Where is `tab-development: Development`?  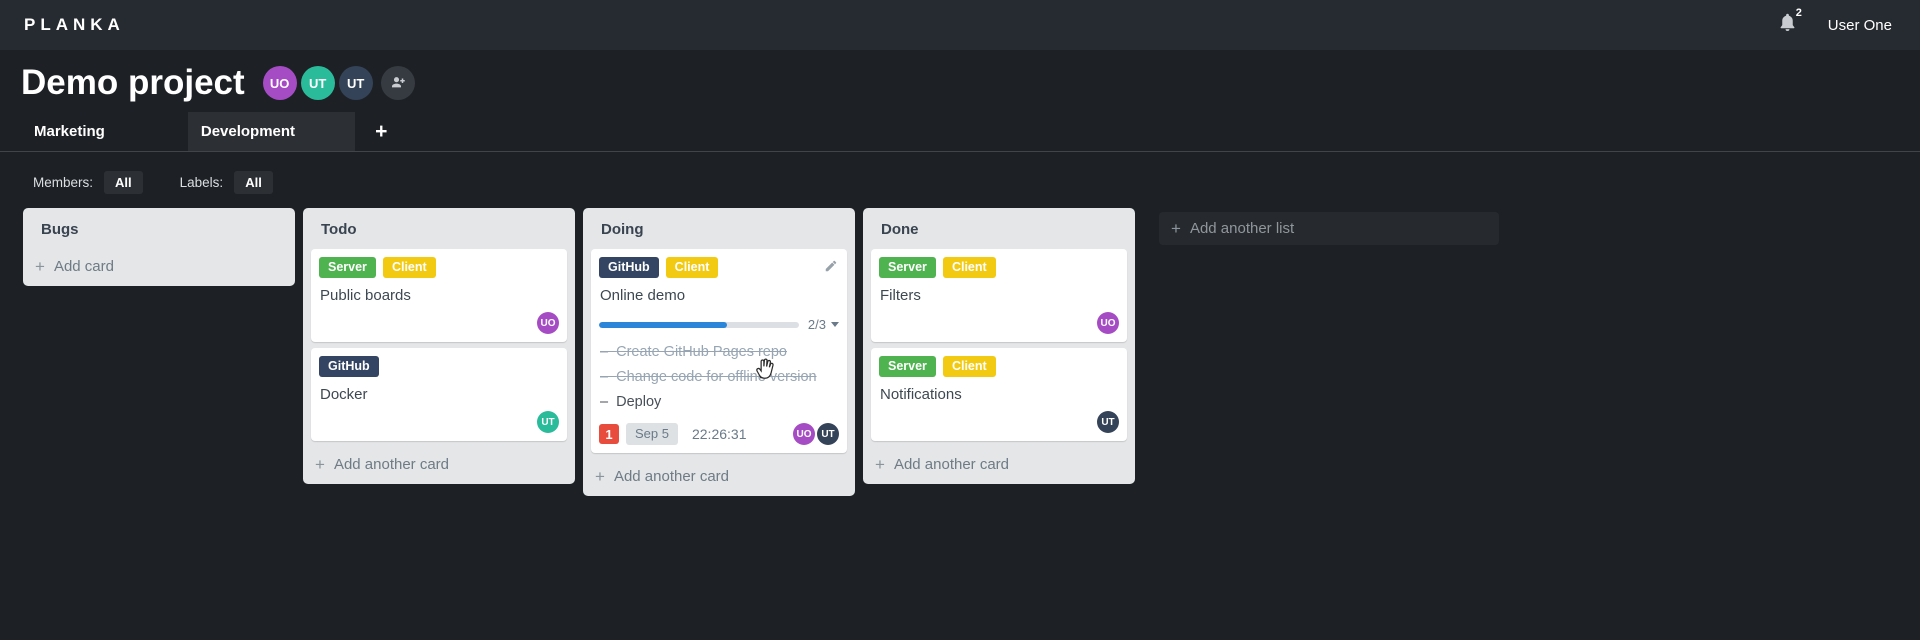
tab-development: Development is located at coordinates (271, 131).